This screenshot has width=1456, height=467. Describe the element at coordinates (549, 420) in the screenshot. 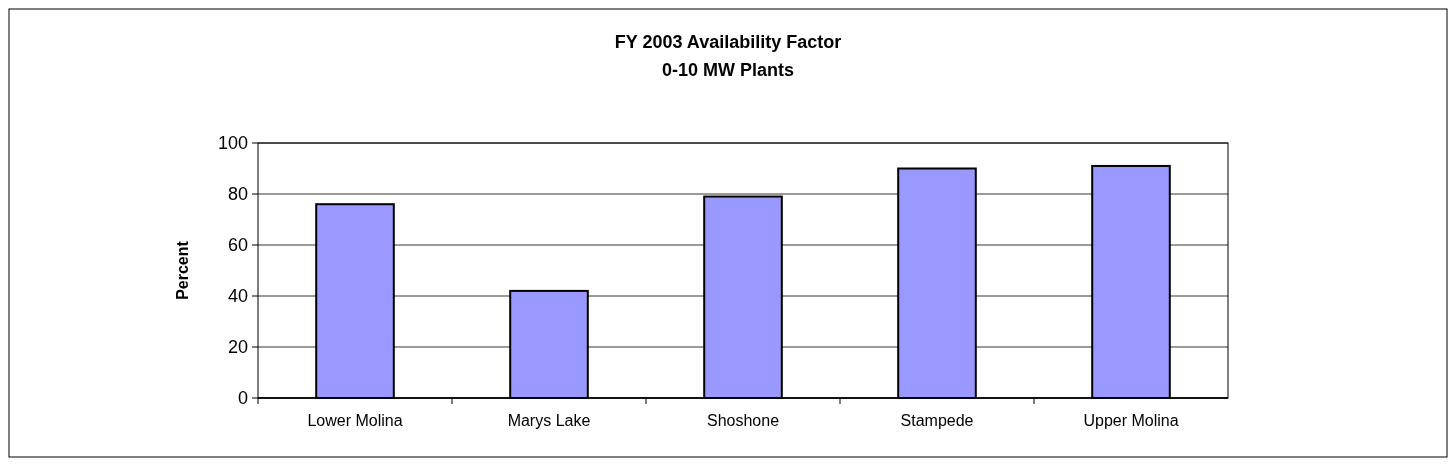

I see `x-tick-label: Marys Lake` at that location.